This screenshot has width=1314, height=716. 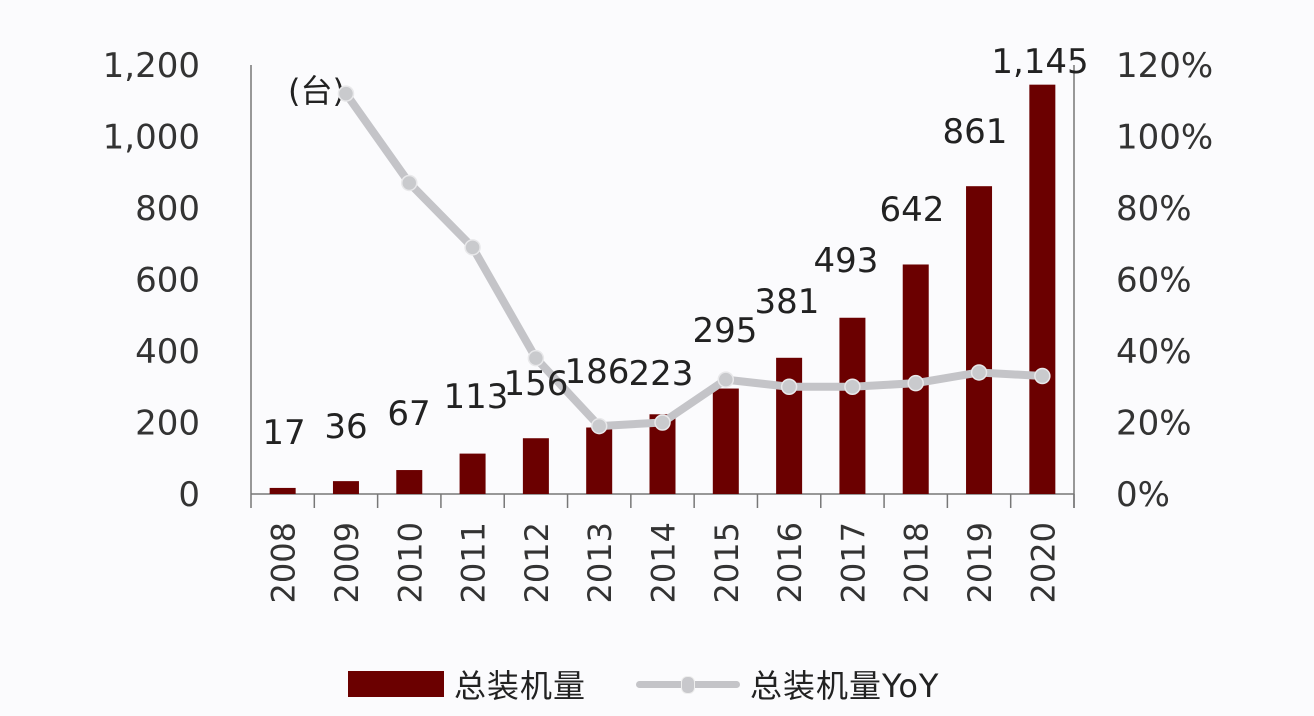 What do you see at coordinates (846, 261) in the screenshot?
I see `bar-value-label: 493` at bounding box center [846, 261].